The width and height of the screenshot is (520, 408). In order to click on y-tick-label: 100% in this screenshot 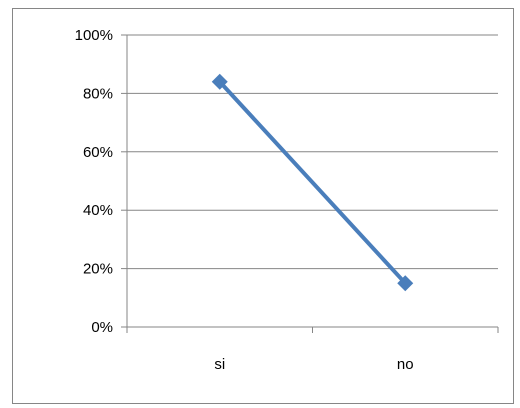, I will do `click(94, 35)`.